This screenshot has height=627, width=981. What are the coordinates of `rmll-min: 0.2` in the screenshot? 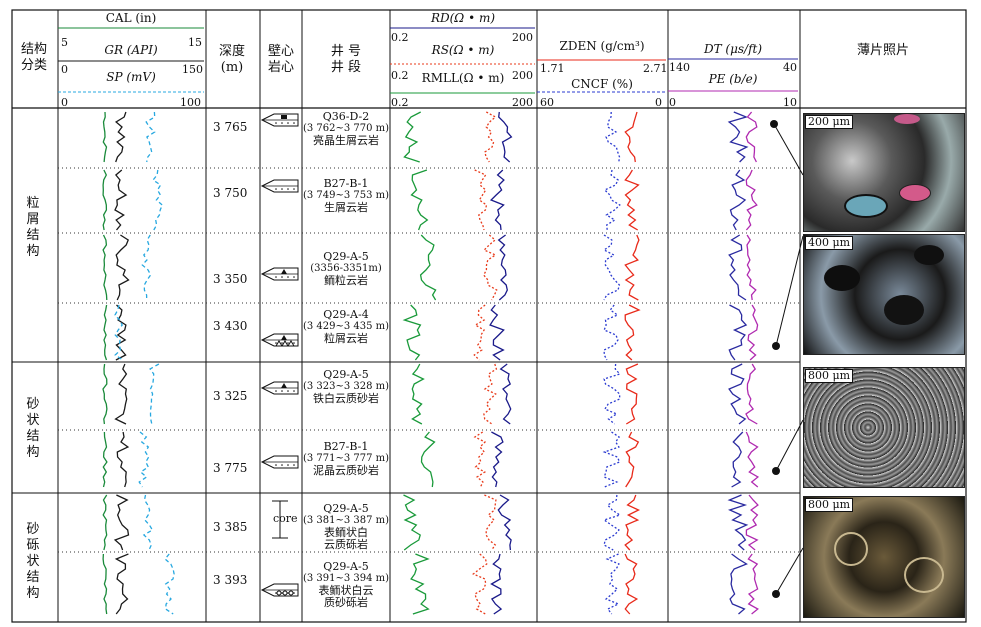 It's located at (400, 102).